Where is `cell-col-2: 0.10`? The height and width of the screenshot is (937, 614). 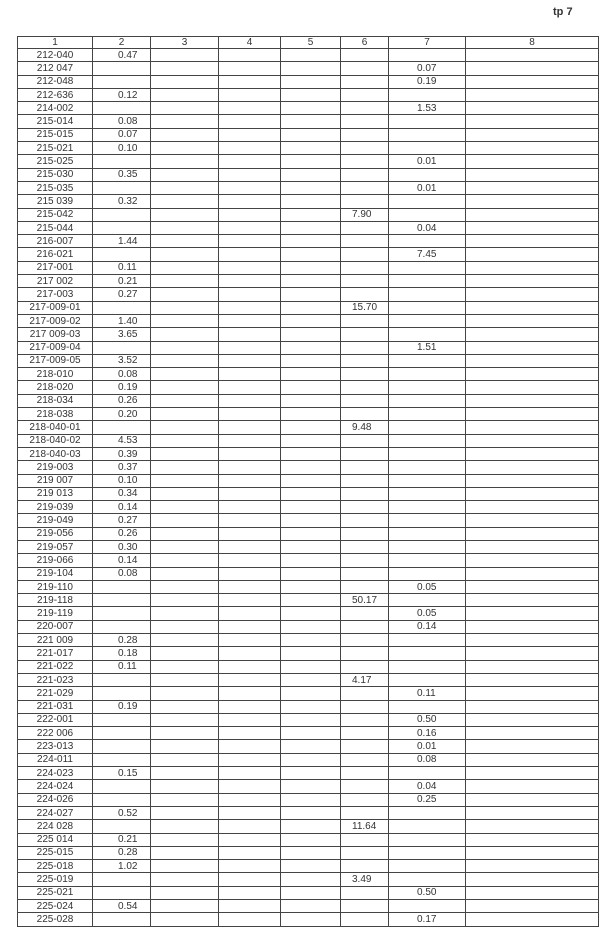 cell-col-2: 0.10 is located at coordinates (121, 148).